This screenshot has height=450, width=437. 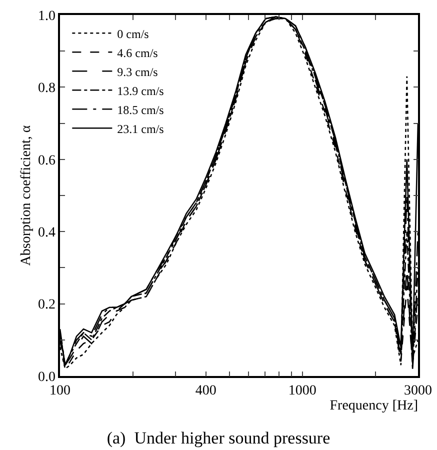 What do you see at coordinates (47, 305) in the screenshot?
I see `y-tick-label: 0.2` at bounding box center [47, 305].